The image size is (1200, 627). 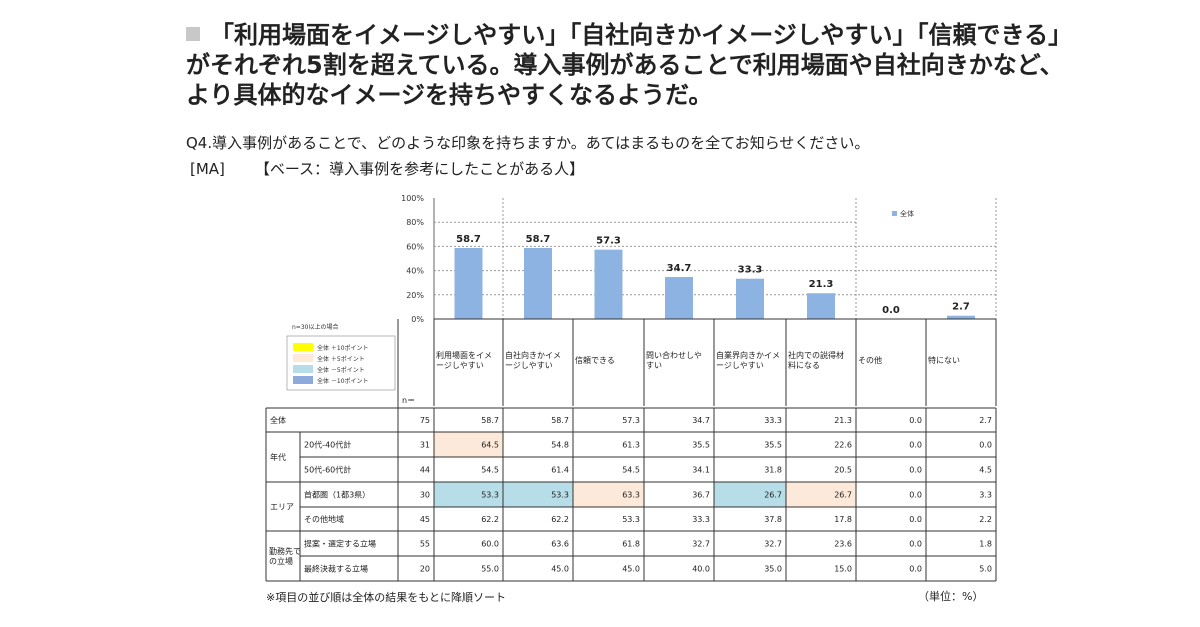 I want to click on legend-note-label: 全体 ＋10ポイント, so click(x=343, y=348).